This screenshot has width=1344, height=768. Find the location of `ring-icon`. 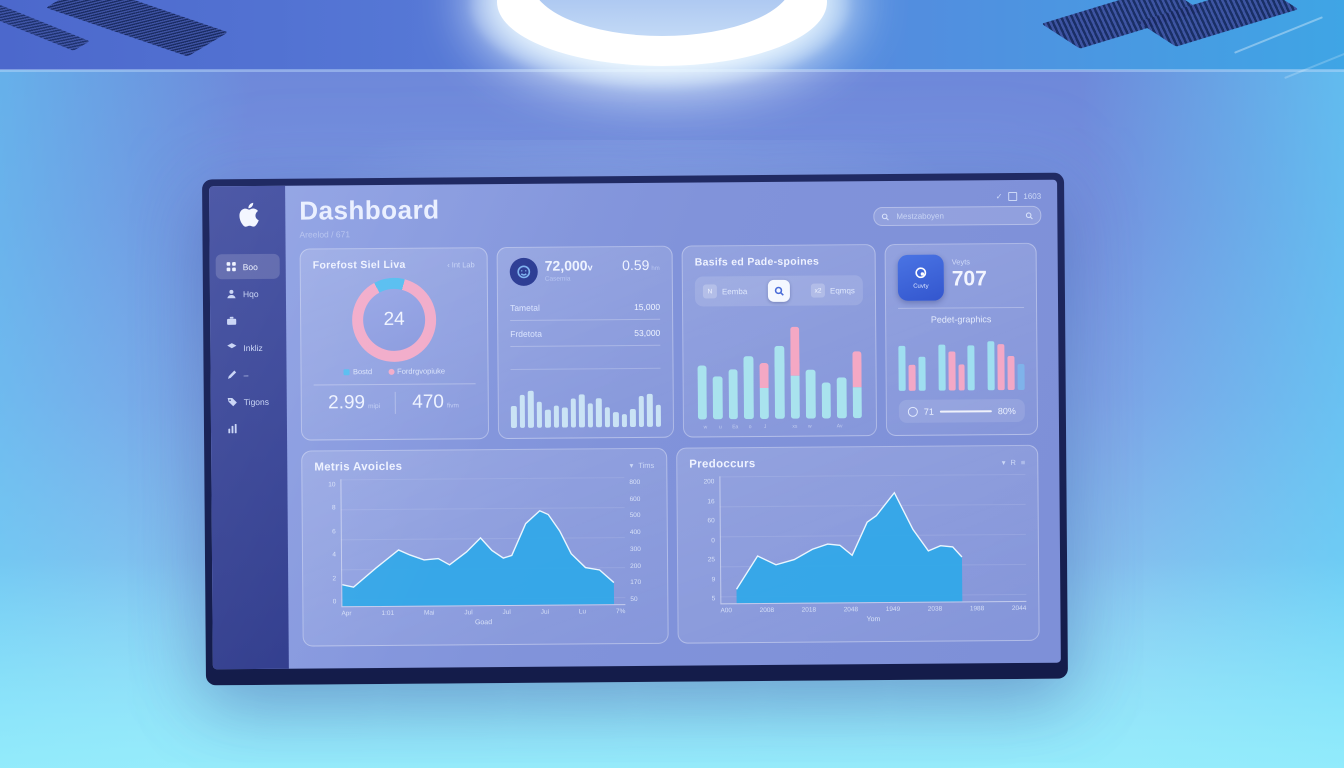

ring-icon is located at coordinates (912, 411).